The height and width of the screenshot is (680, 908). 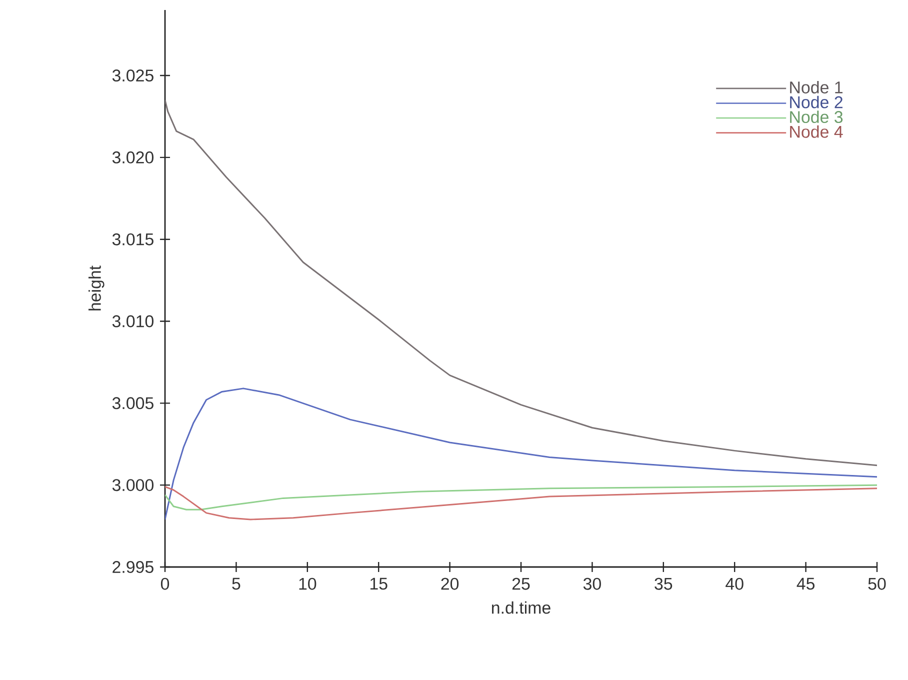 I want to click on x-tick-label: 10, so click(x=307, y=584).